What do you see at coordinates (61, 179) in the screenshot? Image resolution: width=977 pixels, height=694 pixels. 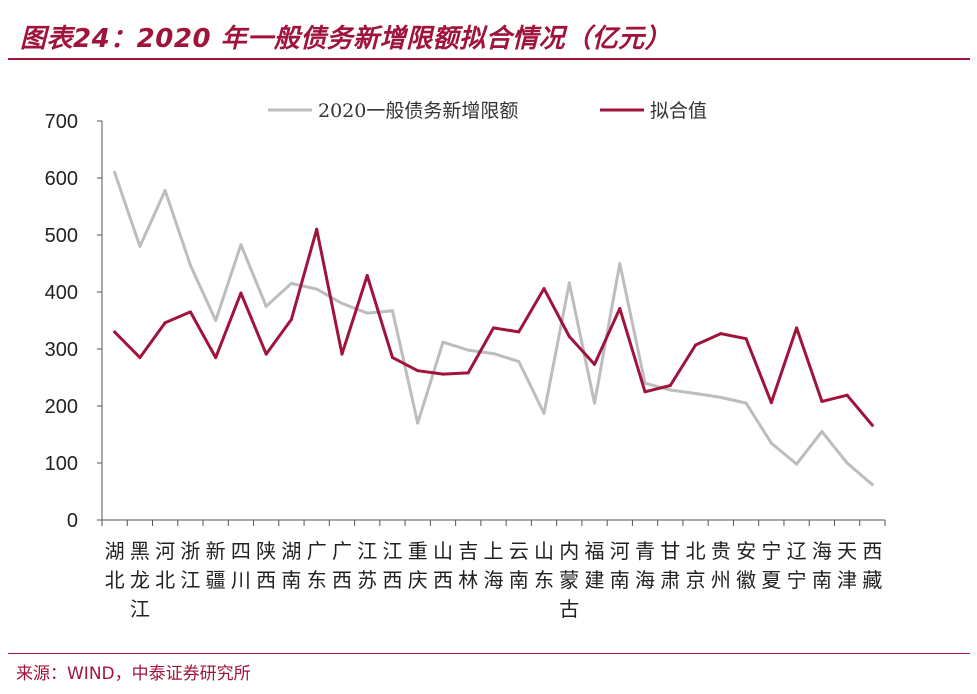 I see `y-tick-label: 600` at bounding box center [61, 179].